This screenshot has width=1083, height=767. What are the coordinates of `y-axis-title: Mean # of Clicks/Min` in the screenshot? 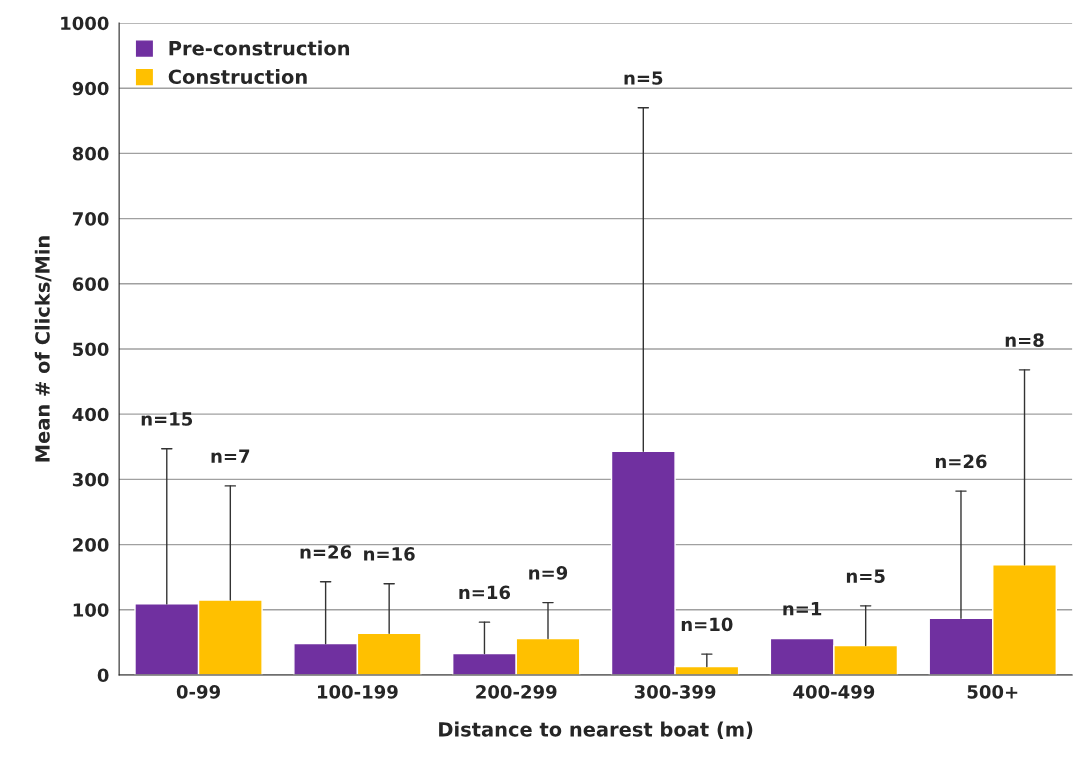 It's located at (43, 349).